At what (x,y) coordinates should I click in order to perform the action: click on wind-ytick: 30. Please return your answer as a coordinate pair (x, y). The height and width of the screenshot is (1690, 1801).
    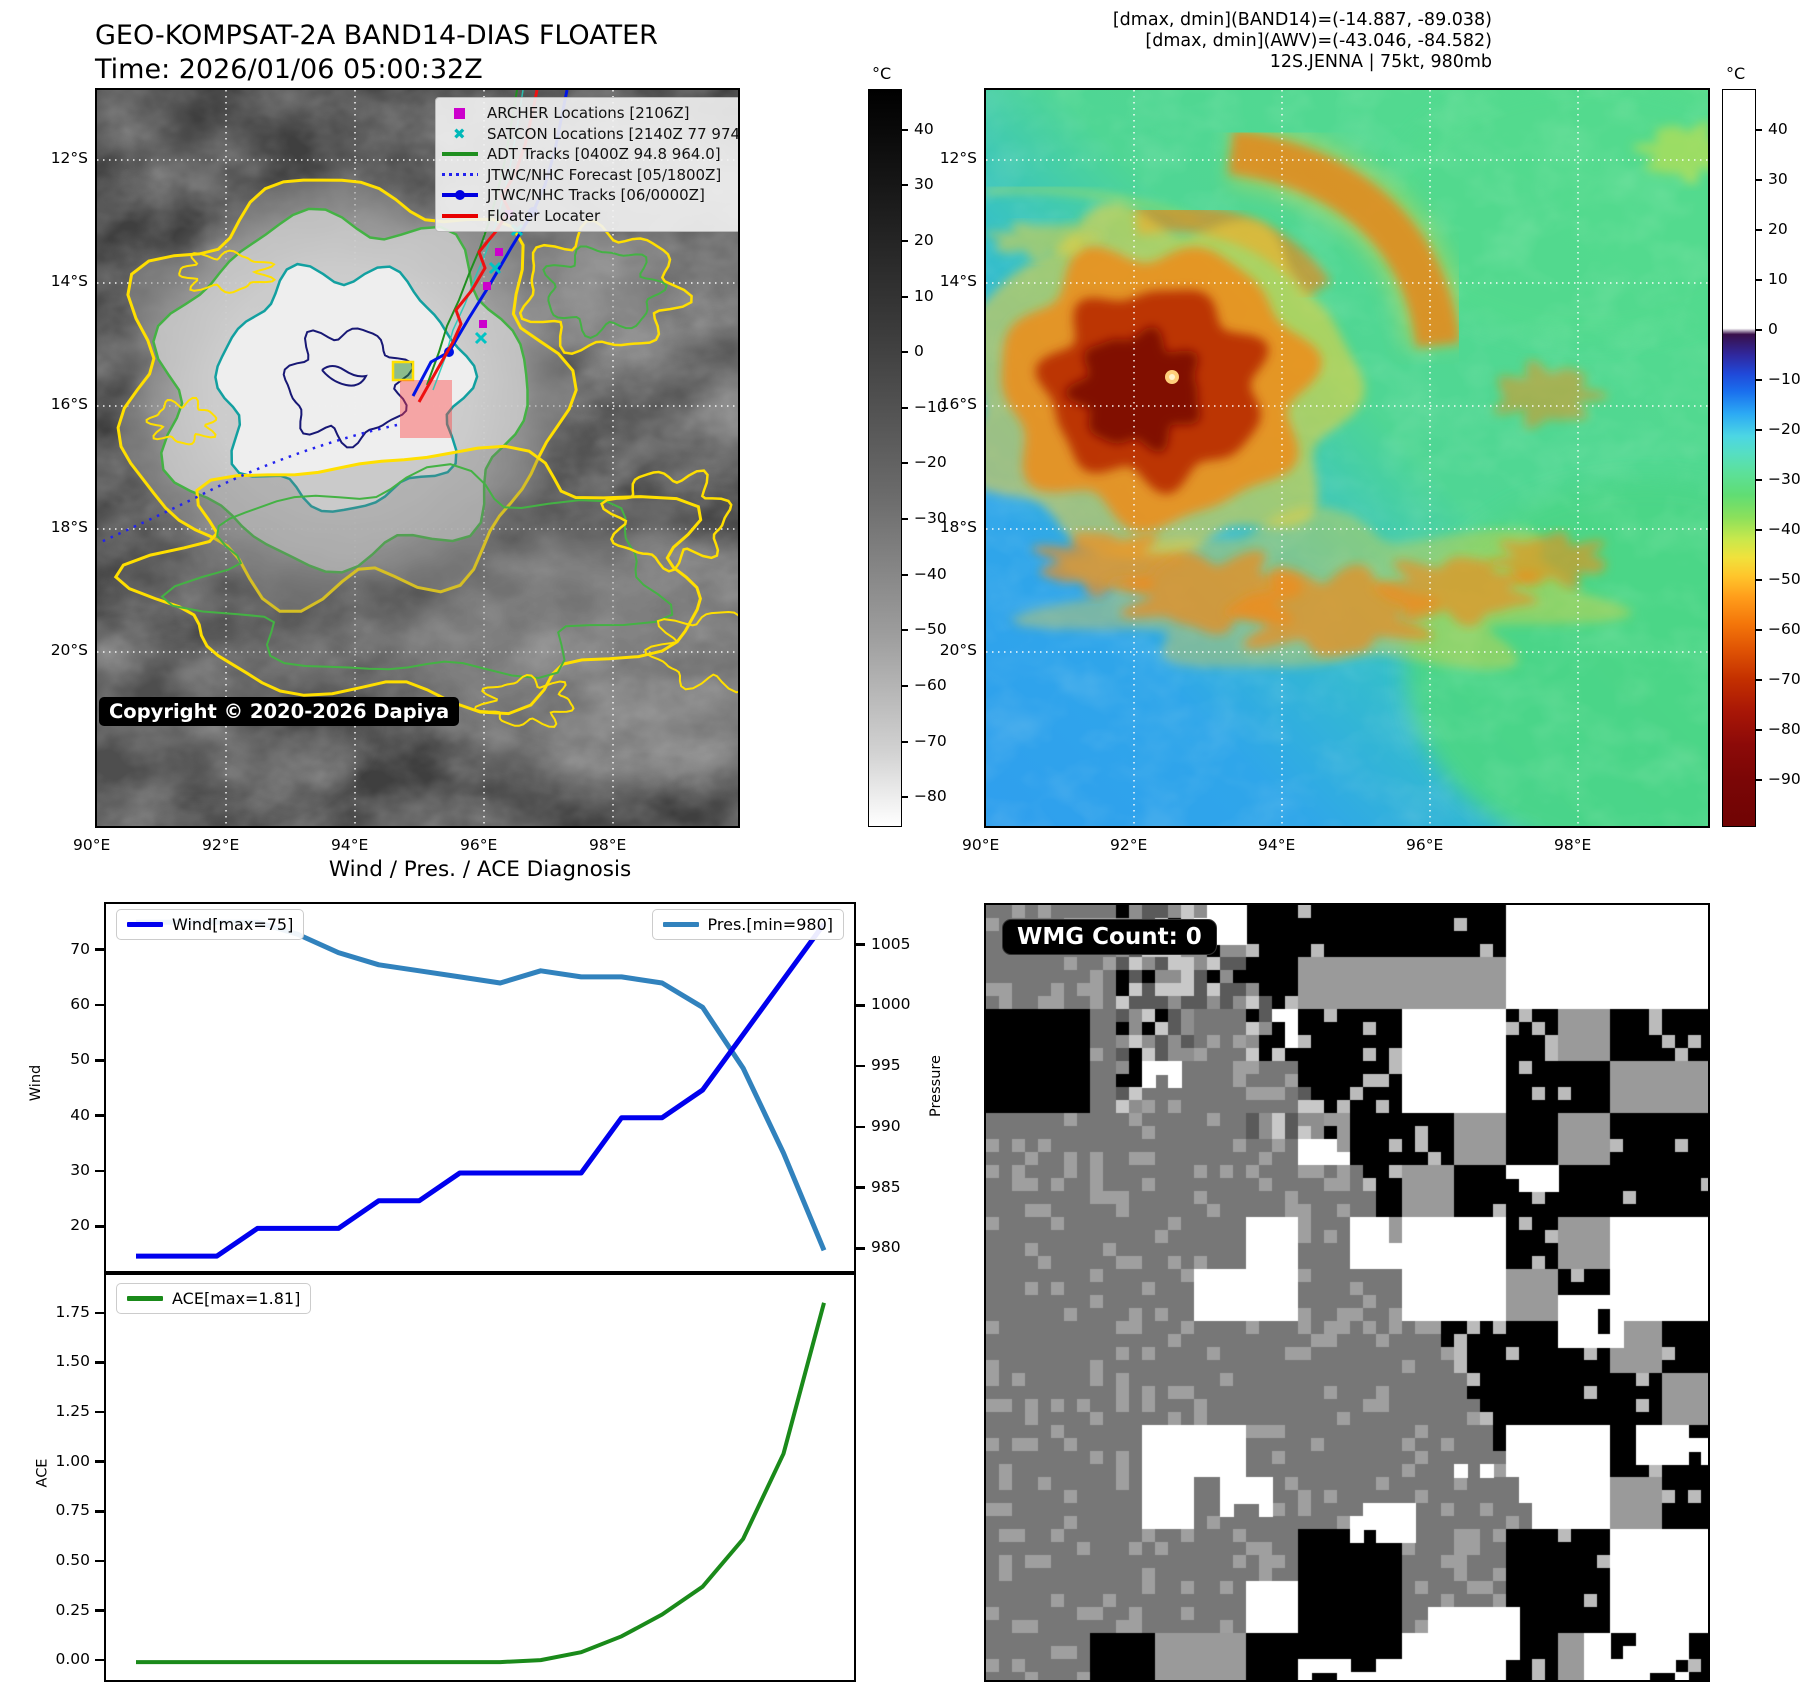
    Looking at the image, I should click on (80, 1170).